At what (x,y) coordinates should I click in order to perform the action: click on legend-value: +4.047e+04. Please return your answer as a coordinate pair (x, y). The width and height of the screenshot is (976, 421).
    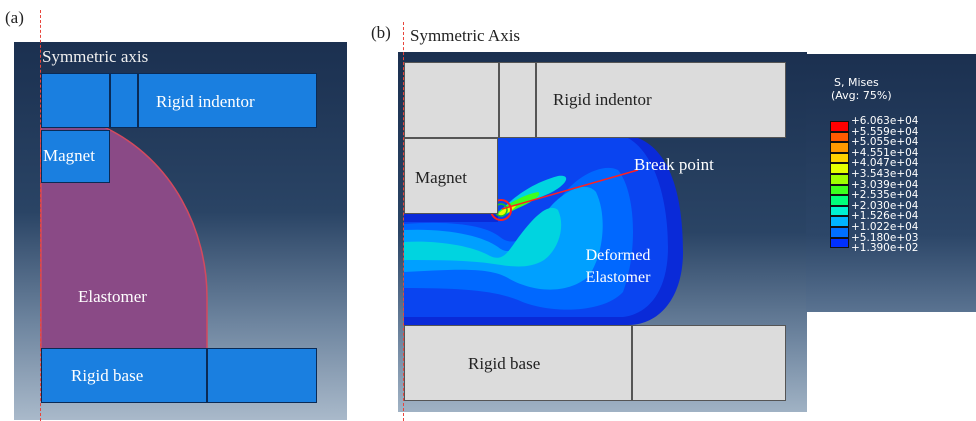
    Looking at the image, I should click on (885, 163).